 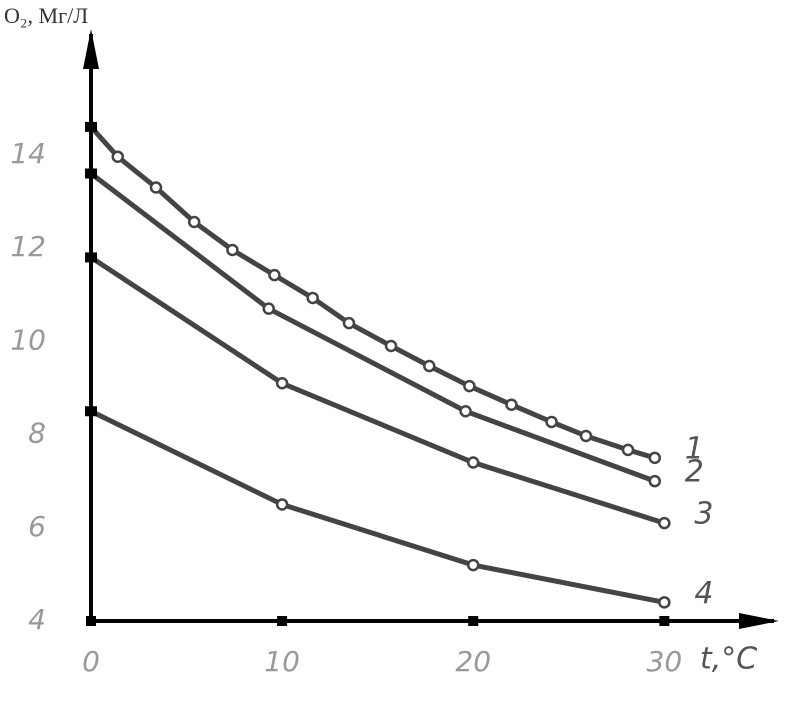 What do you see at coordinates (473, 661) in the screenshot?
I see `x-tick-label: 20` at bounding box center [473, 661].